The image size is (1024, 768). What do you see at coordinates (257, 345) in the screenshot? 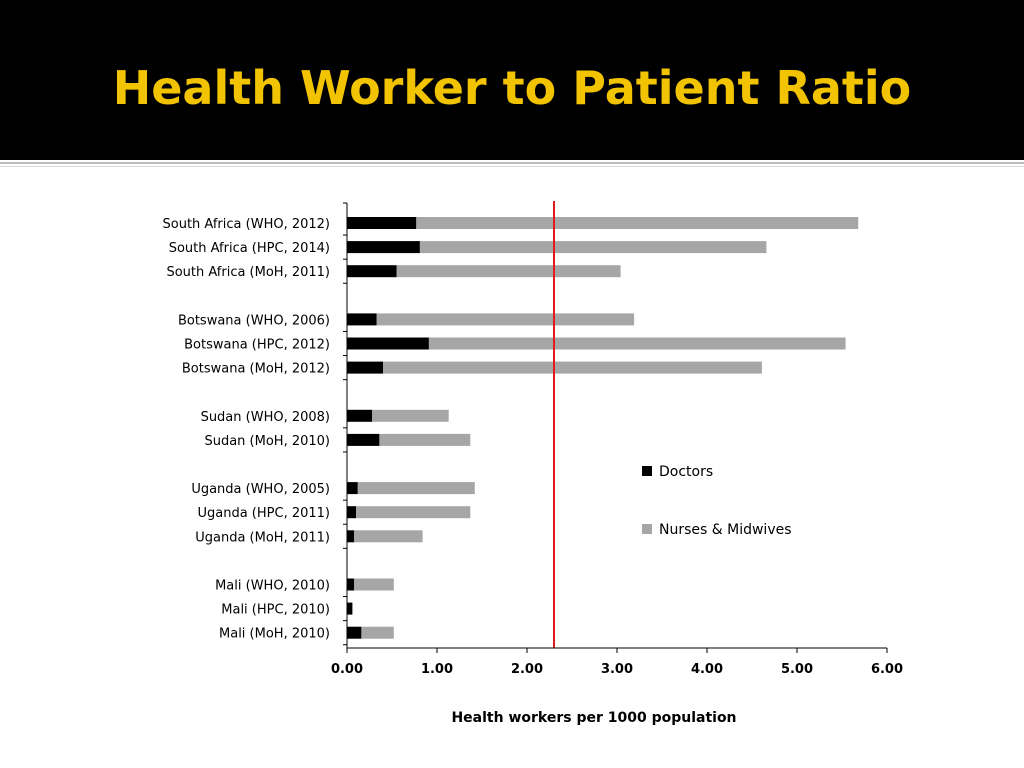
I see `category-label: Botswana (HPC, 2012)` at bounding box center [257, 345].